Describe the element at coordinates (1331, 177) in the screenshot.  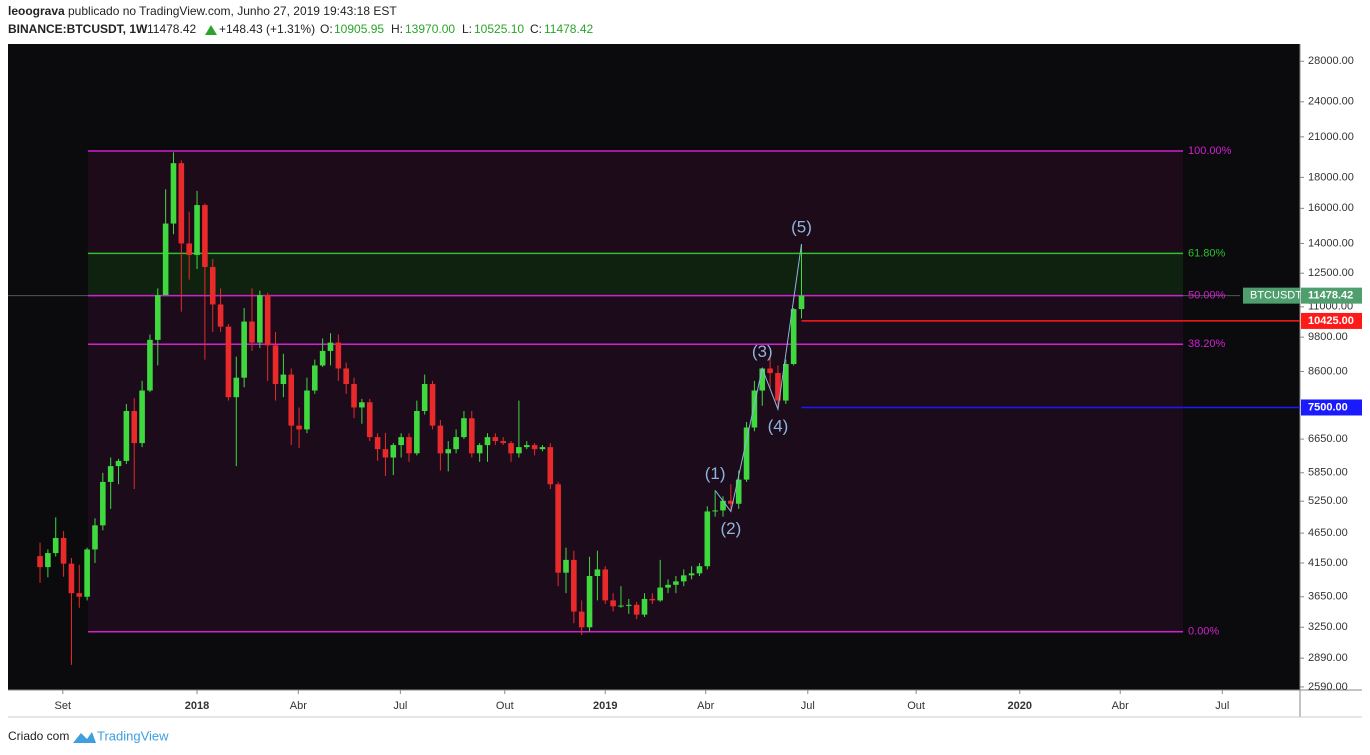
I see `y-tick-label: 18000.00` at that location.